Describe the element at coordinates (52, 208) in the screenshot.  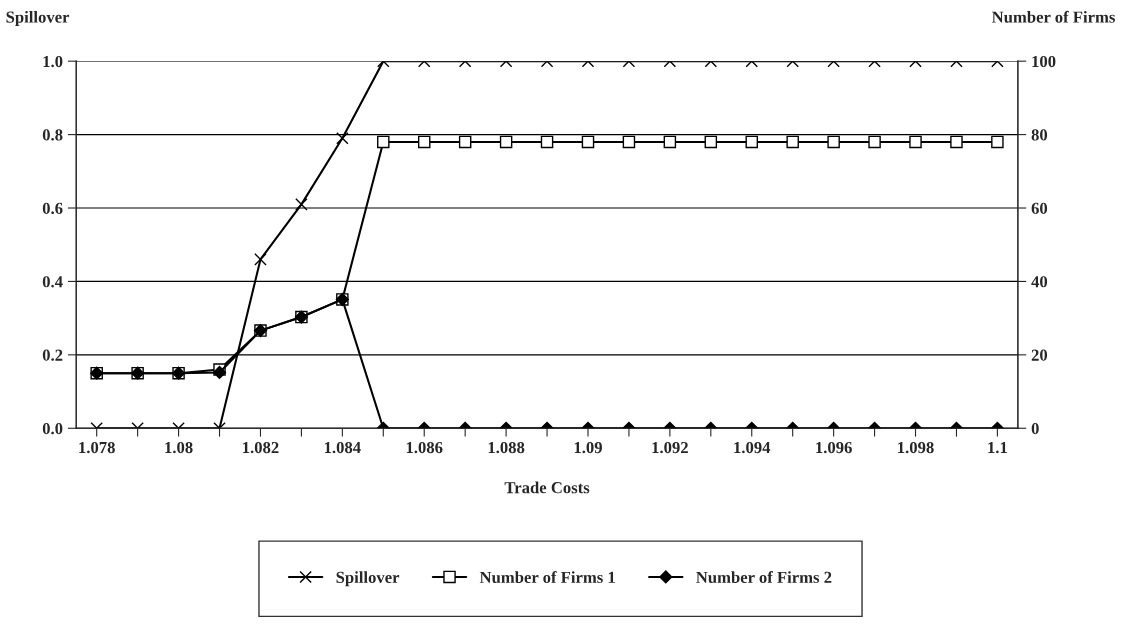
I see `y-tick-label: 0.6` at that location.